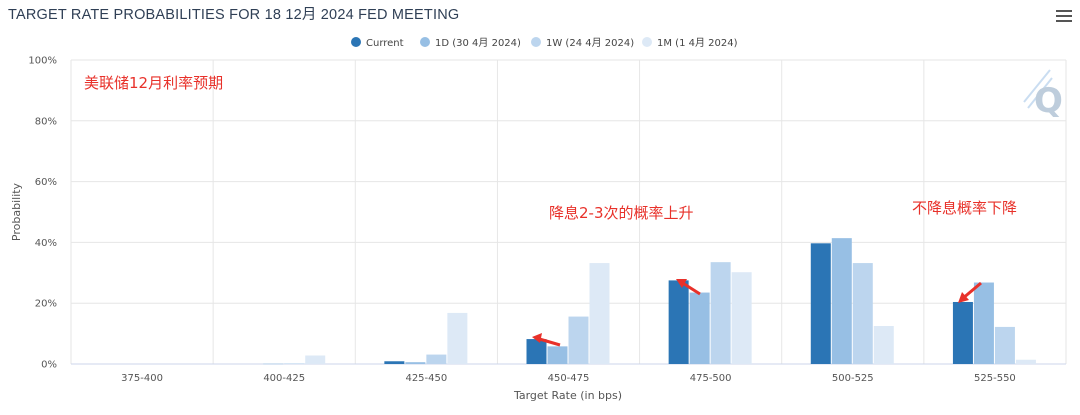  I want to click on legend-item: 1D (30 4月 2024), so click(470, 43).